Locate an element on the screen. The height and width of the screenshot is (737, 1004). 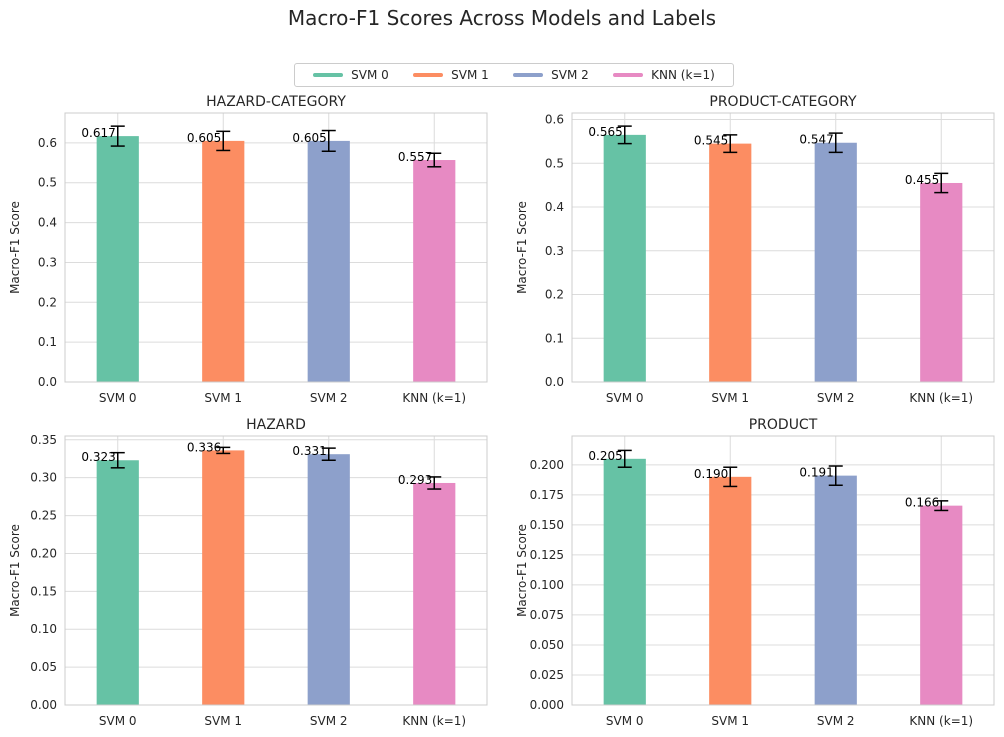
legend: SVM 0 SVM 1 SVM 2 KNN (k=1) is located at coordinates (514, 75).